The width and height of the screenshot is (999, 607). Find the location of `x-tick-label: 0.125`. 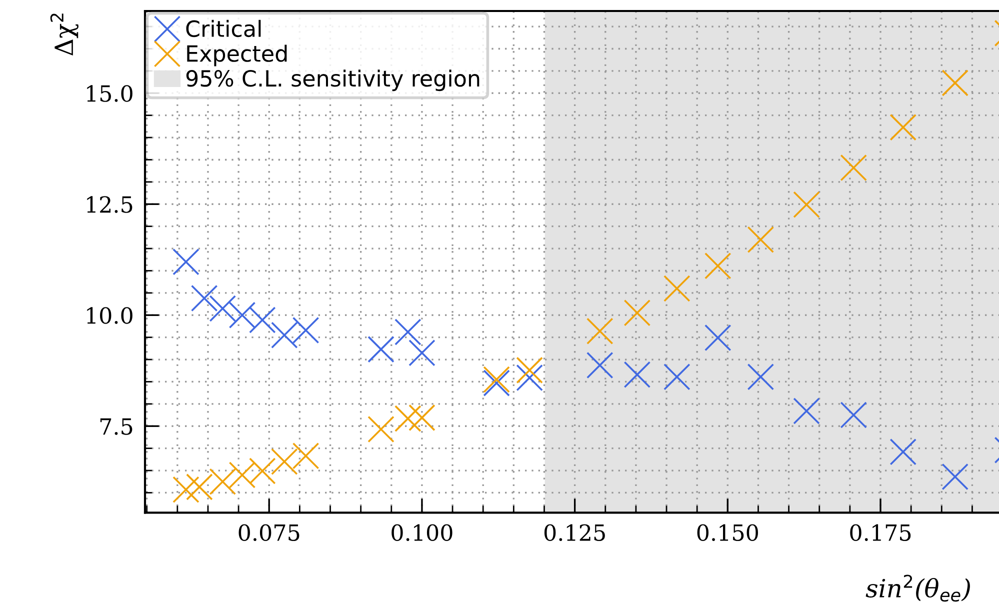

x-tick-label: 0.125 is located at coordinates (574, 533).